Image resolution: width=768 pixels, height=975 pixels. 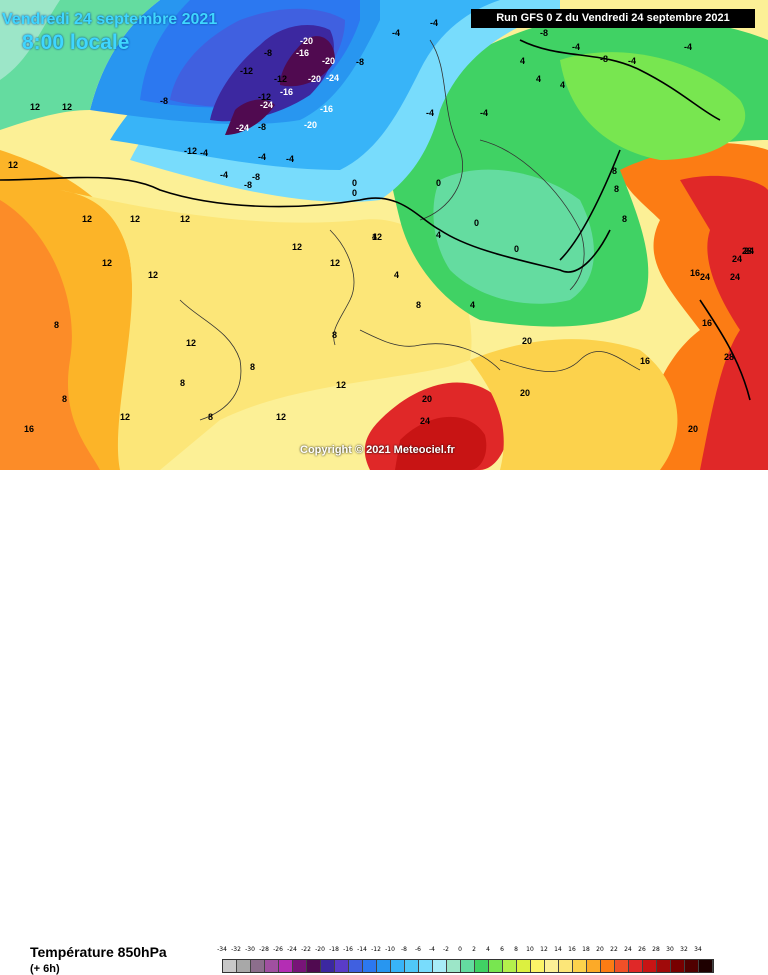 I want to click on color-scale-bar, so click(x=468, y=966).